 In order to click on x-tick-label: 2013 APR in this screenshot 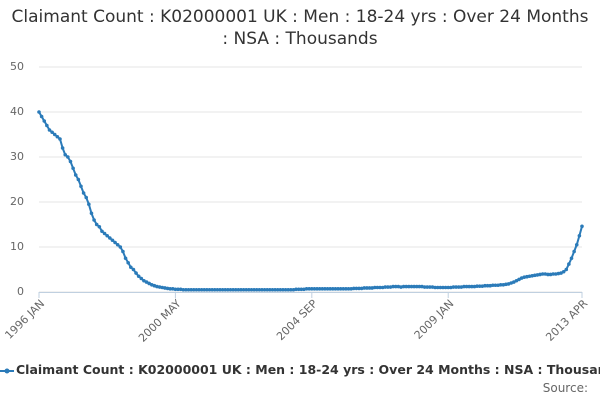, I will do `click(566, 320)`.